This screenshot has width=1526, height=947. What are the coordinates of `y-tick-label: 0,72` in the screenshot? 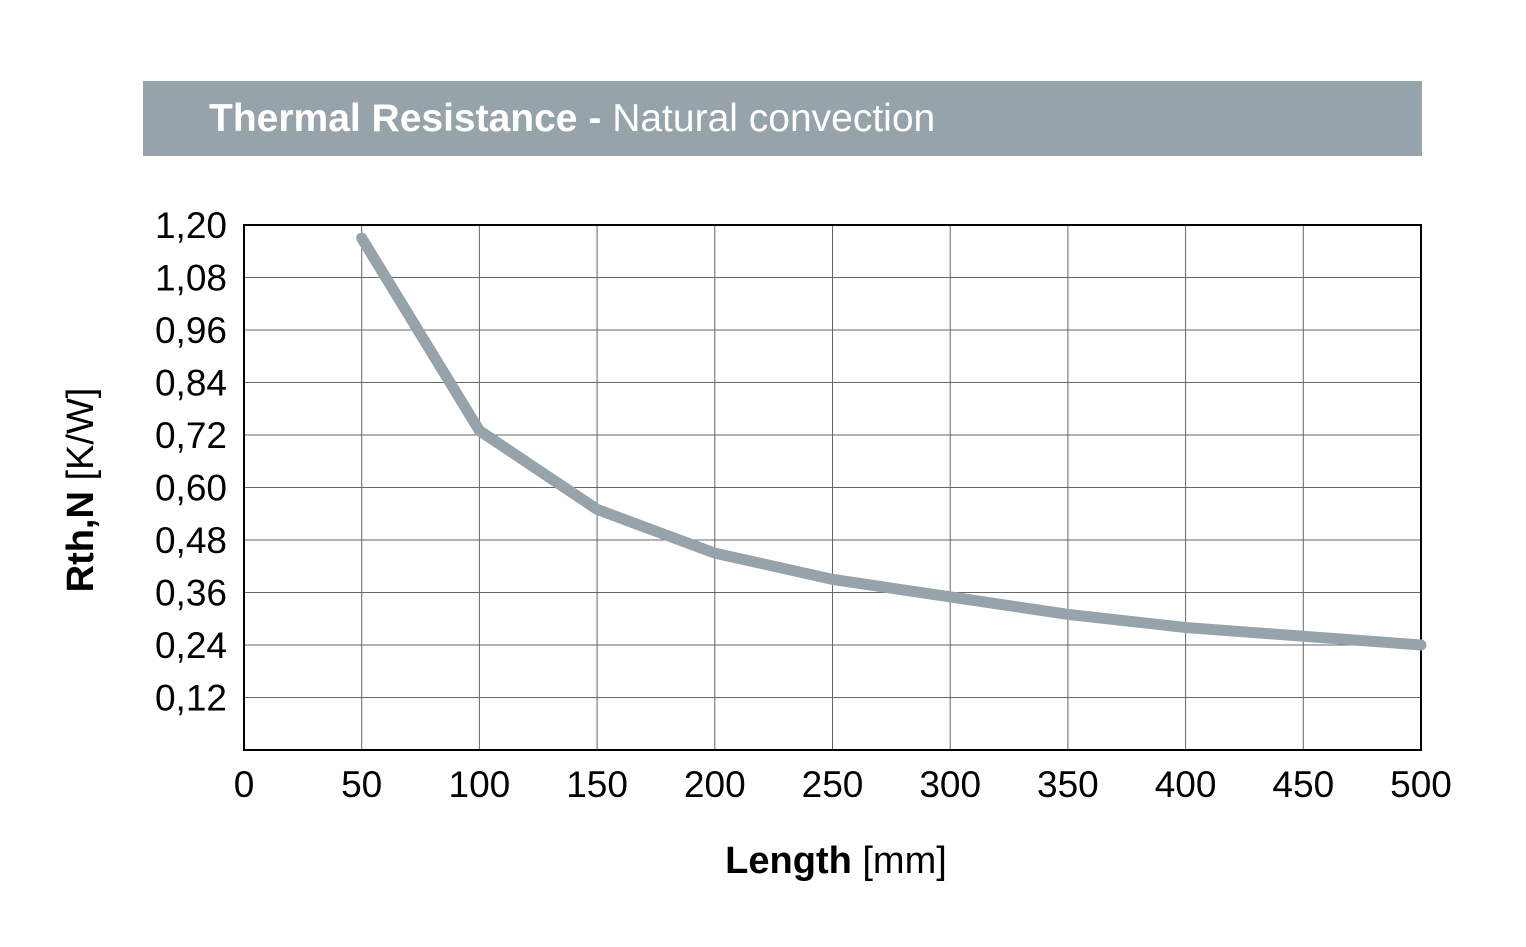 It's located at (191, 435).